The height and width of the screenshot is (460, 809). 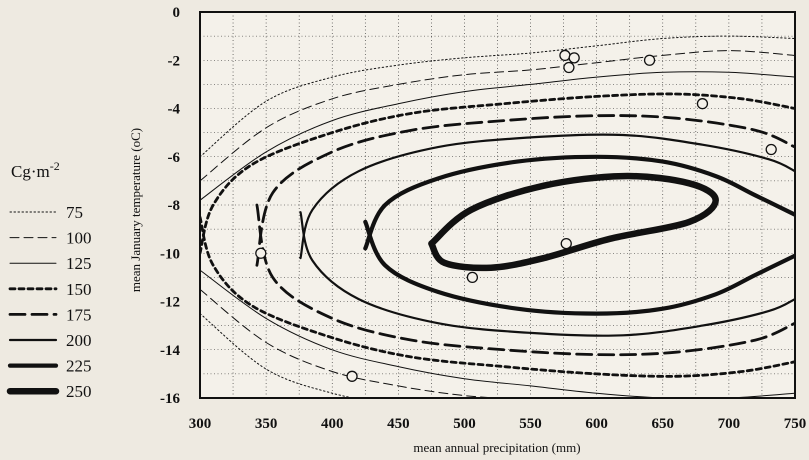 What do you see at coordinates (498, 424) in the screenshot?
I see `x-tick-labels: 300 350 400 450 500 550 600 650 700 750` at bounding box center [498, 424].